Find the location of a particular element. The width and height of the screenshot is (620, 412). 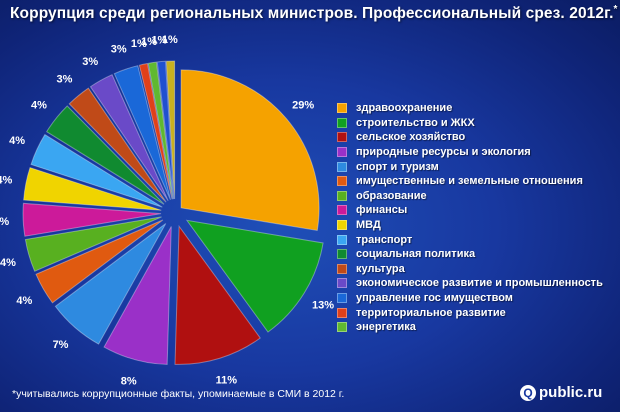

legend-label: экономическое развитие и промышленность is located at coordinates (479, 283).